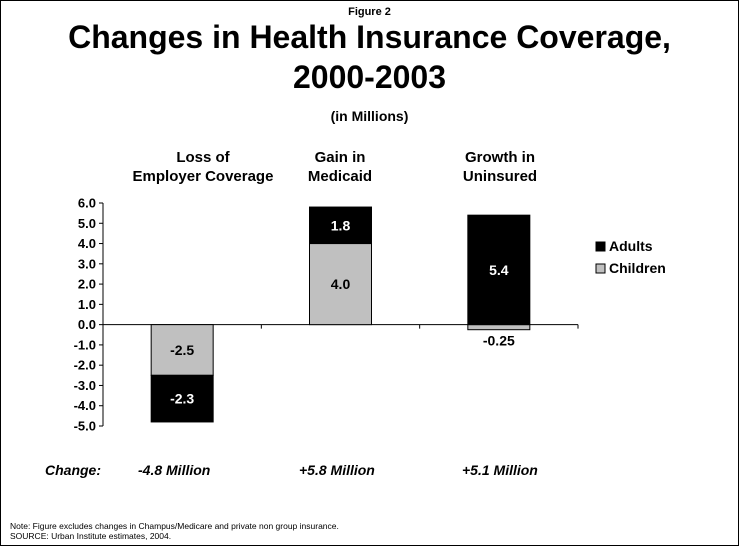 The height and width of the screenshot is (546, 739). Describe the element at coordinates (85, 385) in the screenshot. I see `y-tick-label: -3.0` at that location.